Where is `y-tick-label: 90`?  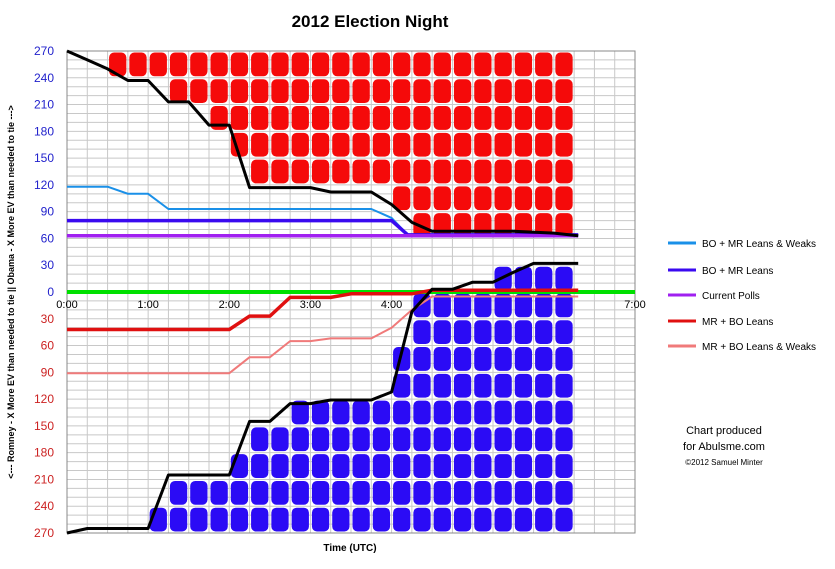
y-tick-label: 90 is located at coordinates (48, 212).